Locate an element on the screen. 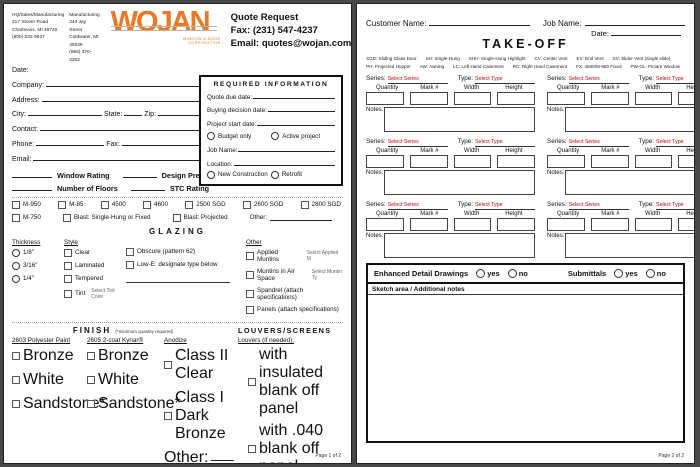 The width and height of the screenshot is (700, 467). active-project-radio is located at coordinates (275, 136).